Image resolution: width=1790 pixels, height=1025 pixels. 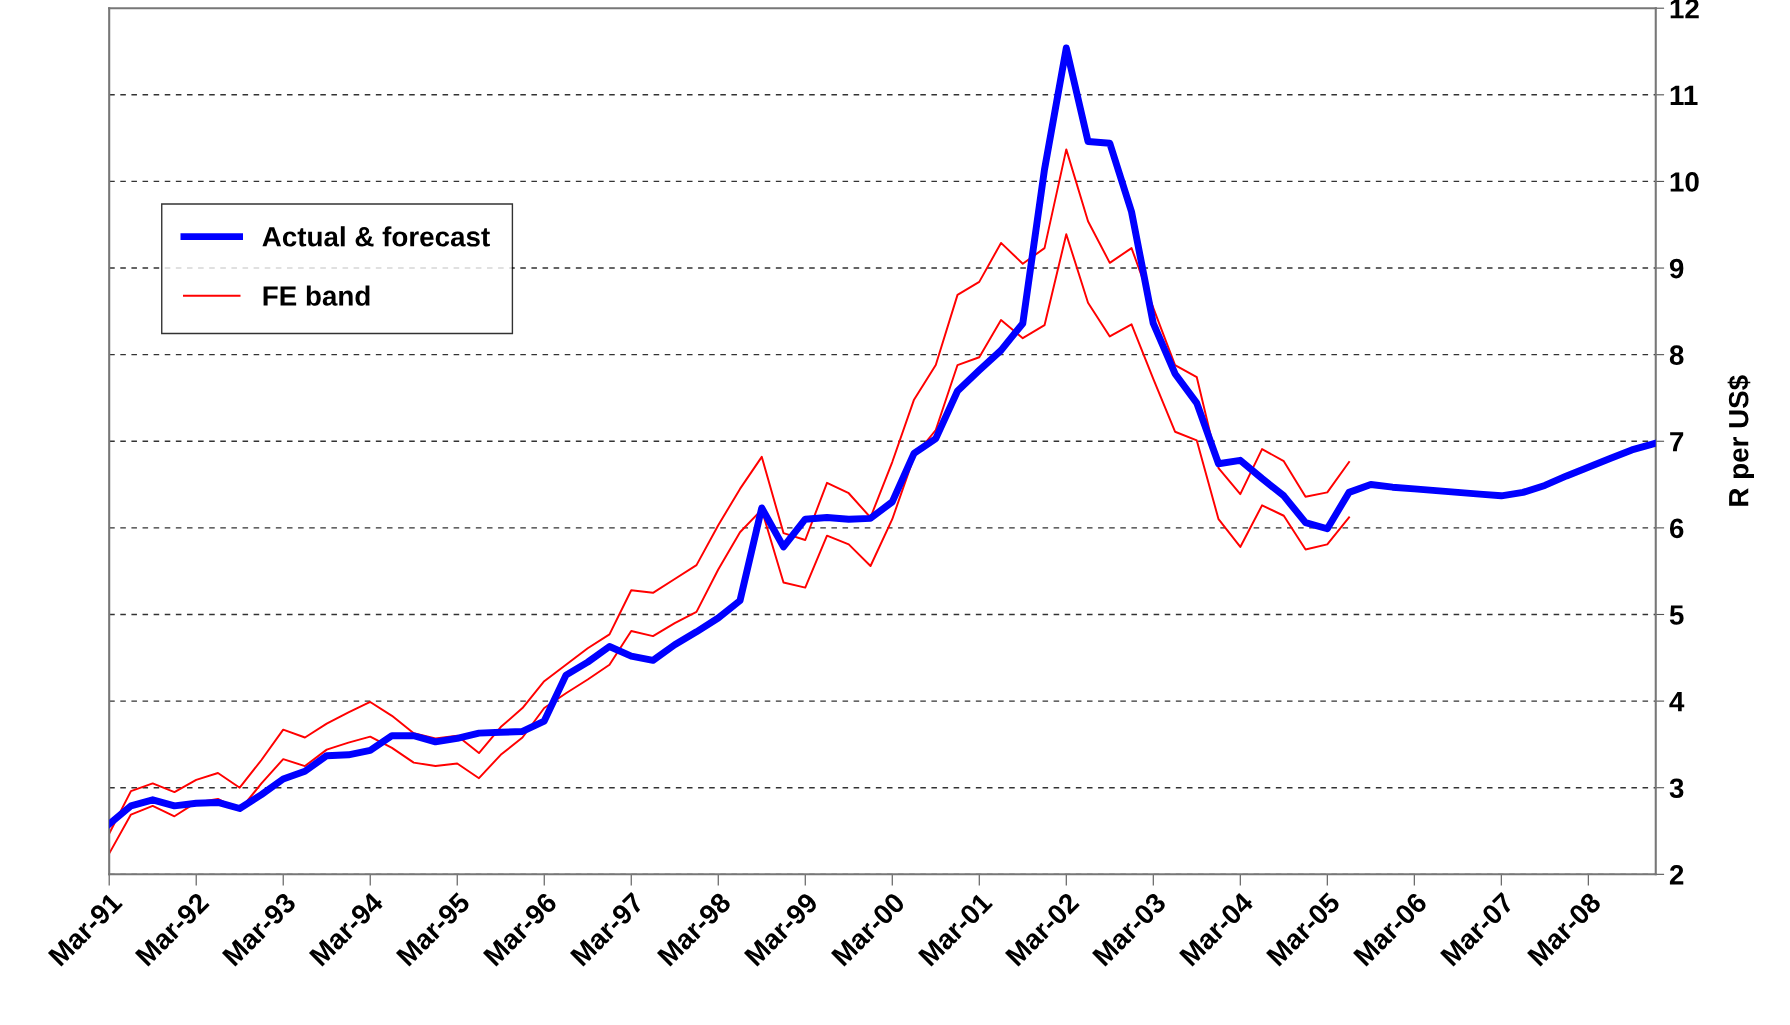 I want to click on y-tick-label: 5, so click(x=1676, y=615).